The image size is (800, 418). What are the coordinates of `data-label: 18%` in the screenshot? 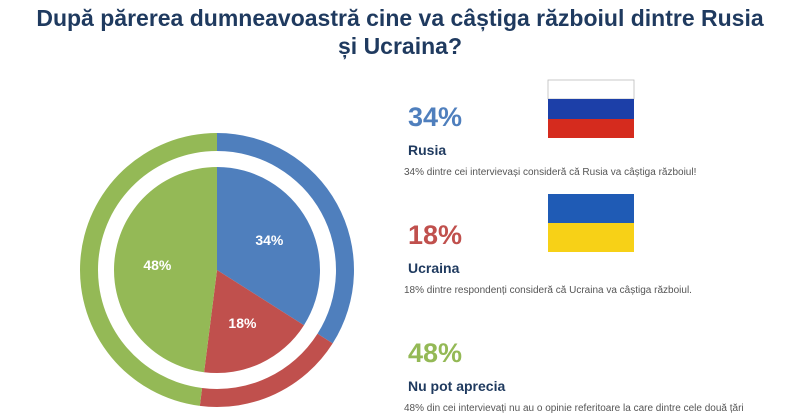 It's located at (242, 323).